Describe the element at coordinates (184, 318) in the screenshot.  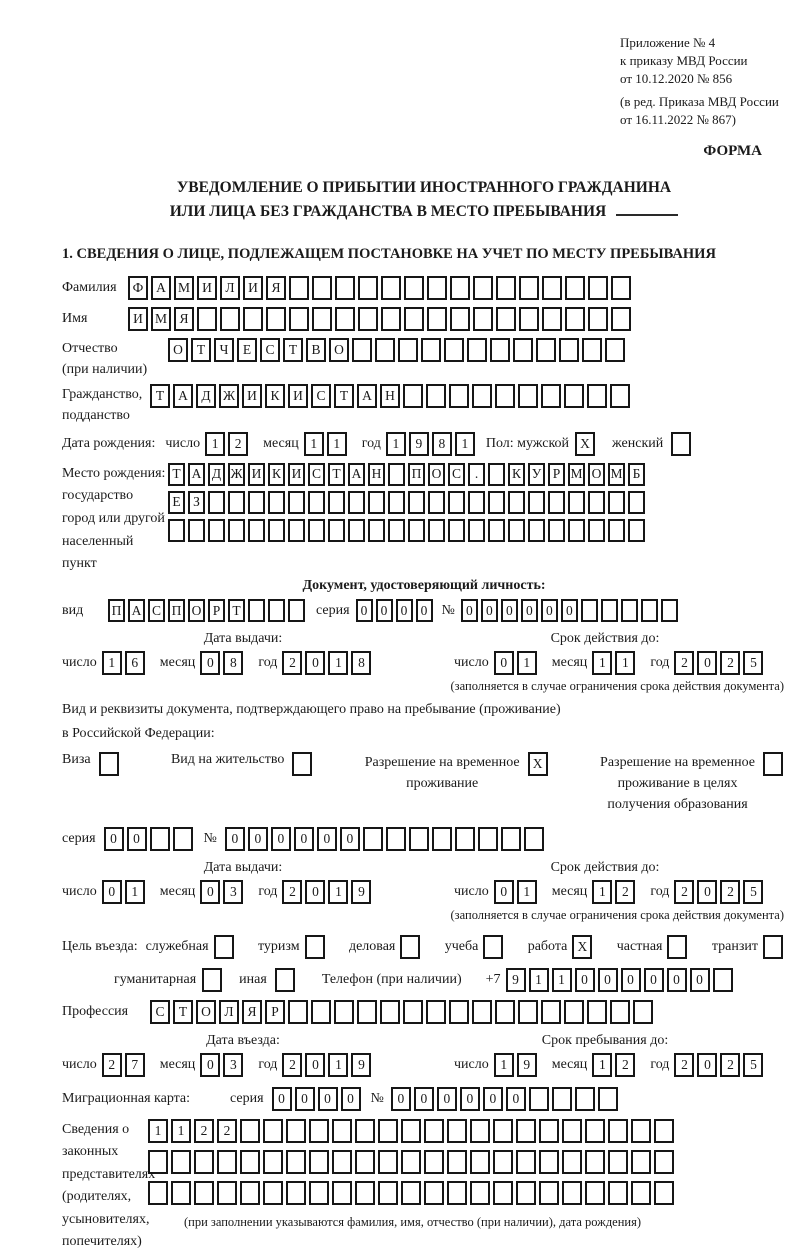
I see `char-cell: Я` at that location.